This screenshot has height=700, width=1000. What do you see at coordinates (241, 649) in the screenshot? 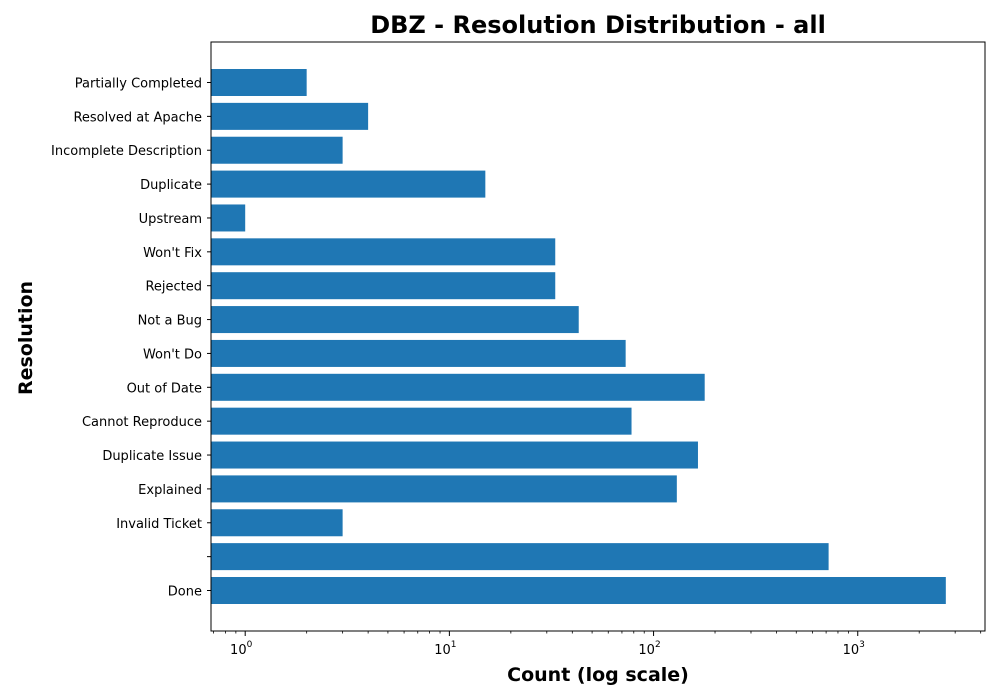
I see `x-tick-label: 10⁰` at bounding box center [241, 649].